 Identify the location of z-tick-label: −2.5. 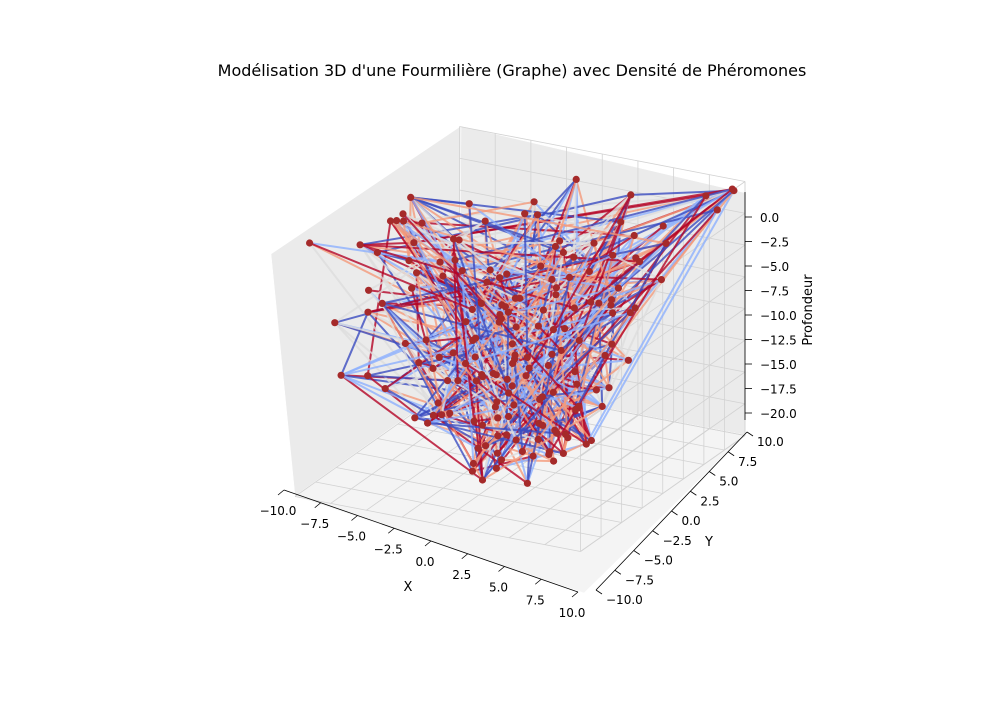
(774, 243).